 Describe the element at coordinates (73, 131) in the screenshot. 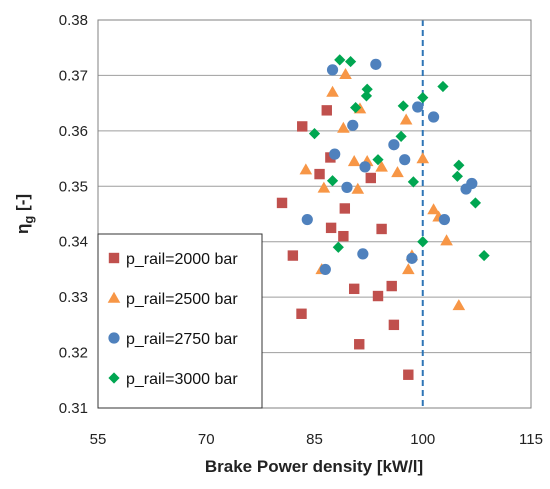

I see `y-tick-label: 0.36` at that location.